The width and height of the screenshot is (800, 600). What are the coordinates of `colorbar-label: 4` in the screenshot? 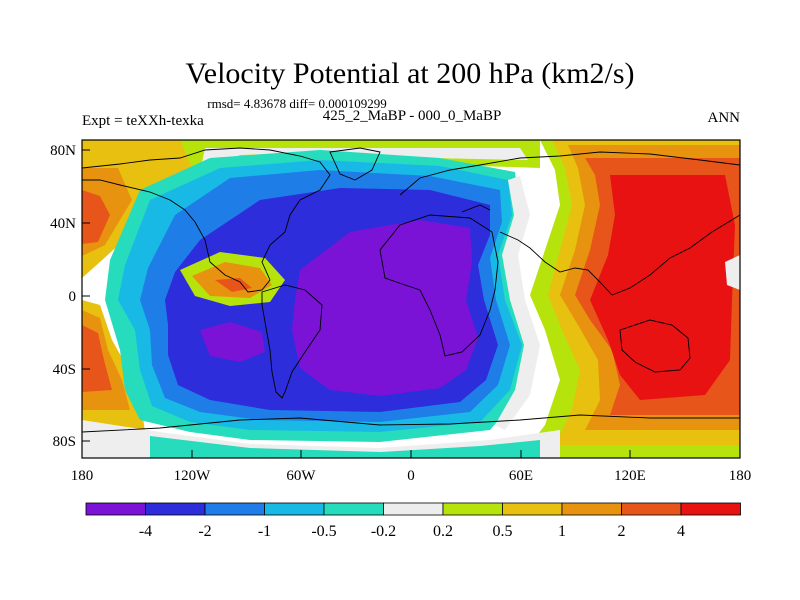 It's located at (681, 531).